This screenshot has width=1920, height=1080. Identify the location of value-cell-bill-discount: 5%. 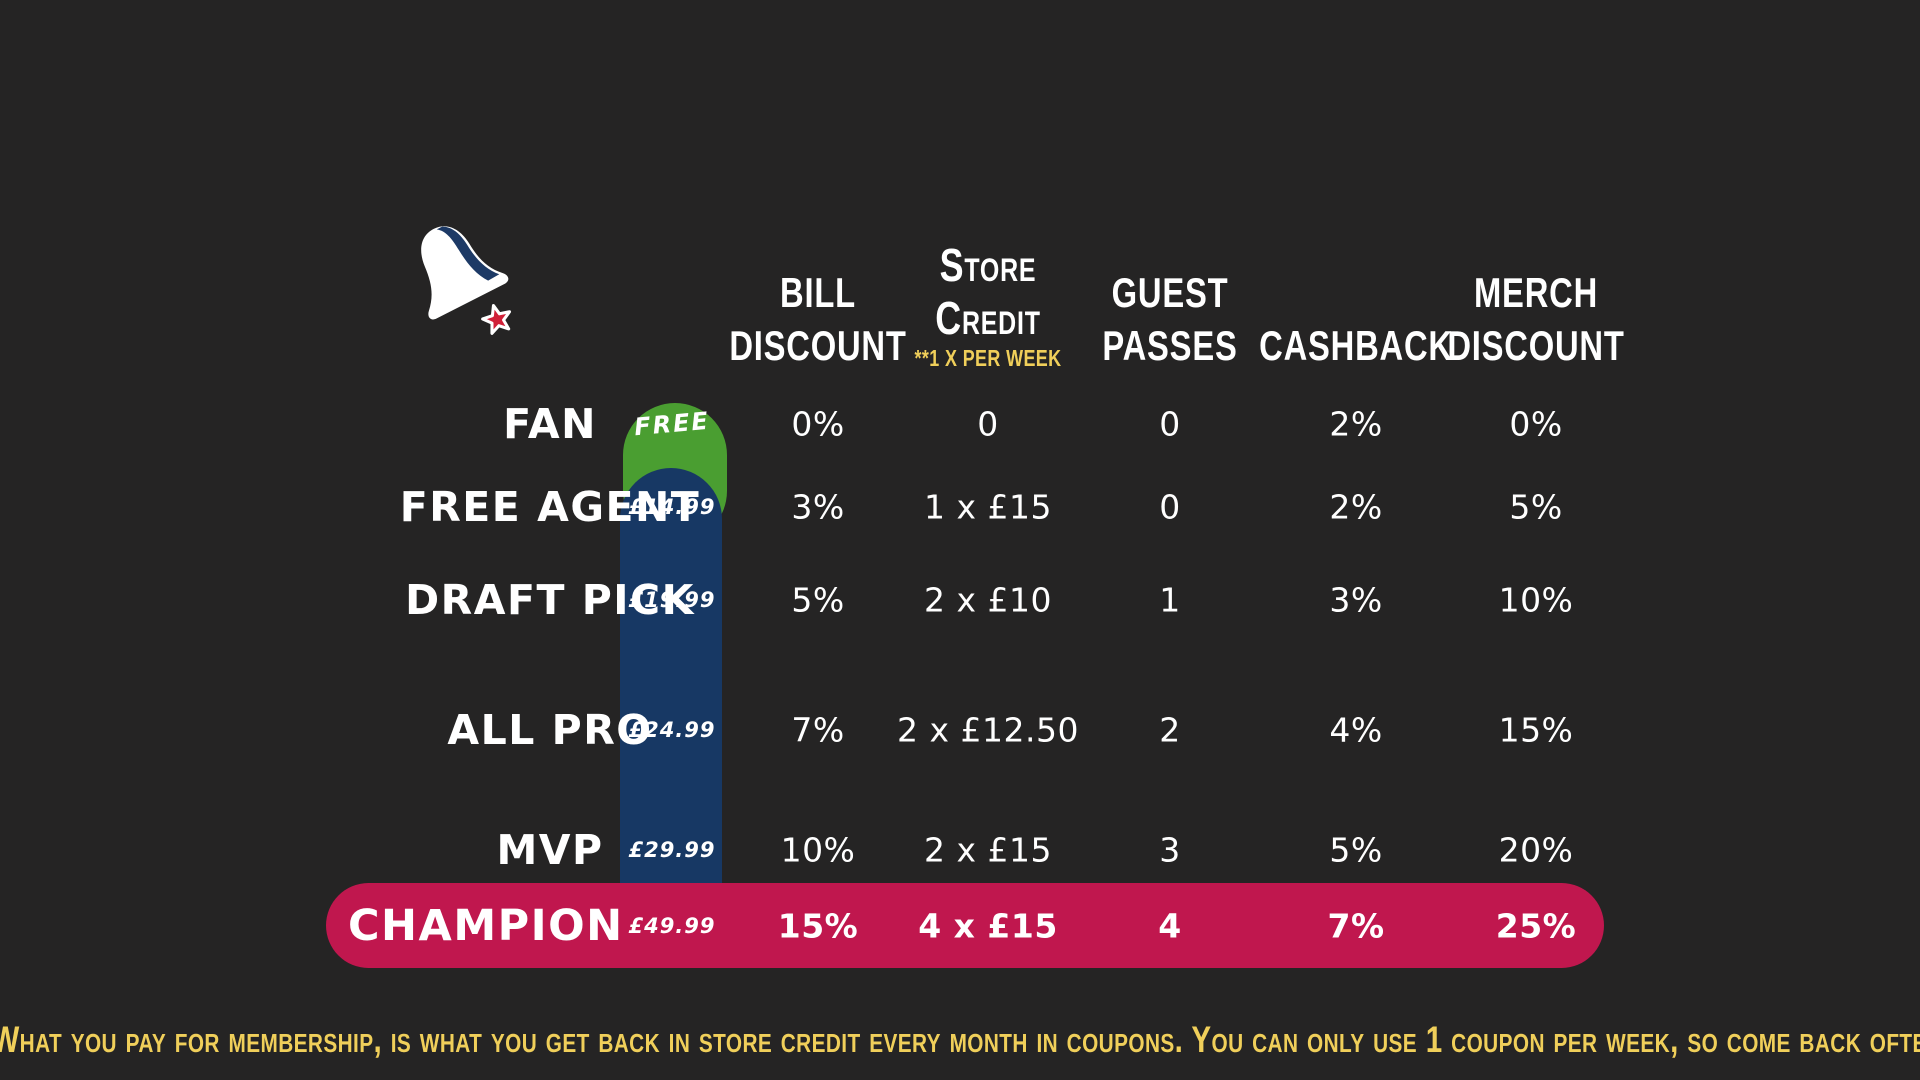
(818, 600).